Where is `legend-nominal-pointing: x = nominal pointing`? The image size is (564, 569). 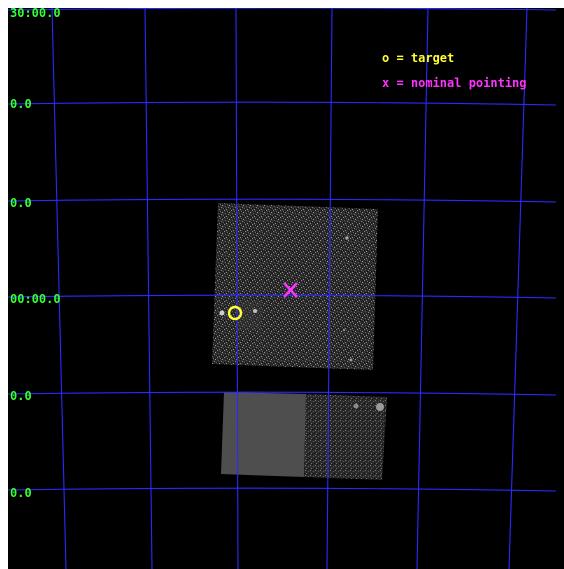
legend-nominal-pointing: x = nominal pointing is located at coordinates (454, 83).